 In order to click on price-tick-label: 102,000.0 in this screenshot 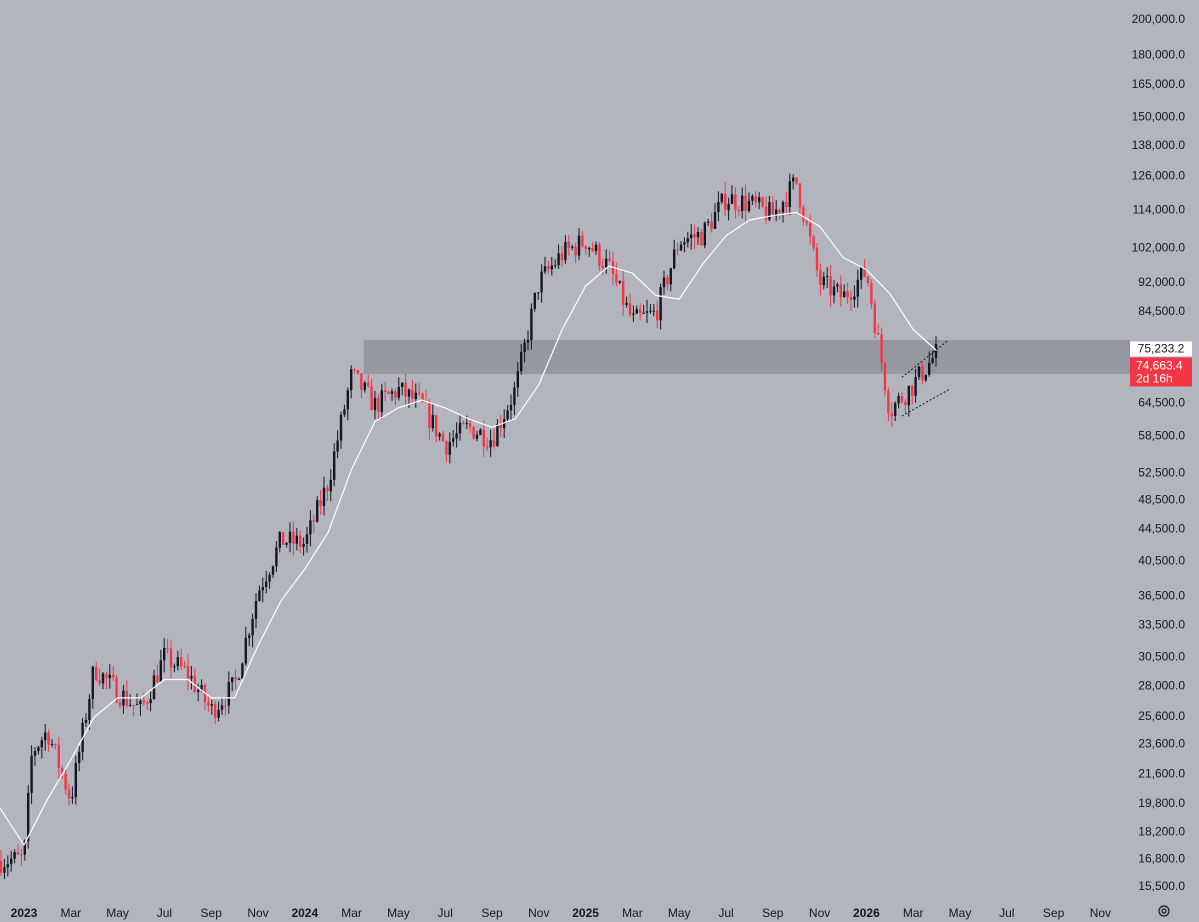, I will do `click(1159, 247)`.